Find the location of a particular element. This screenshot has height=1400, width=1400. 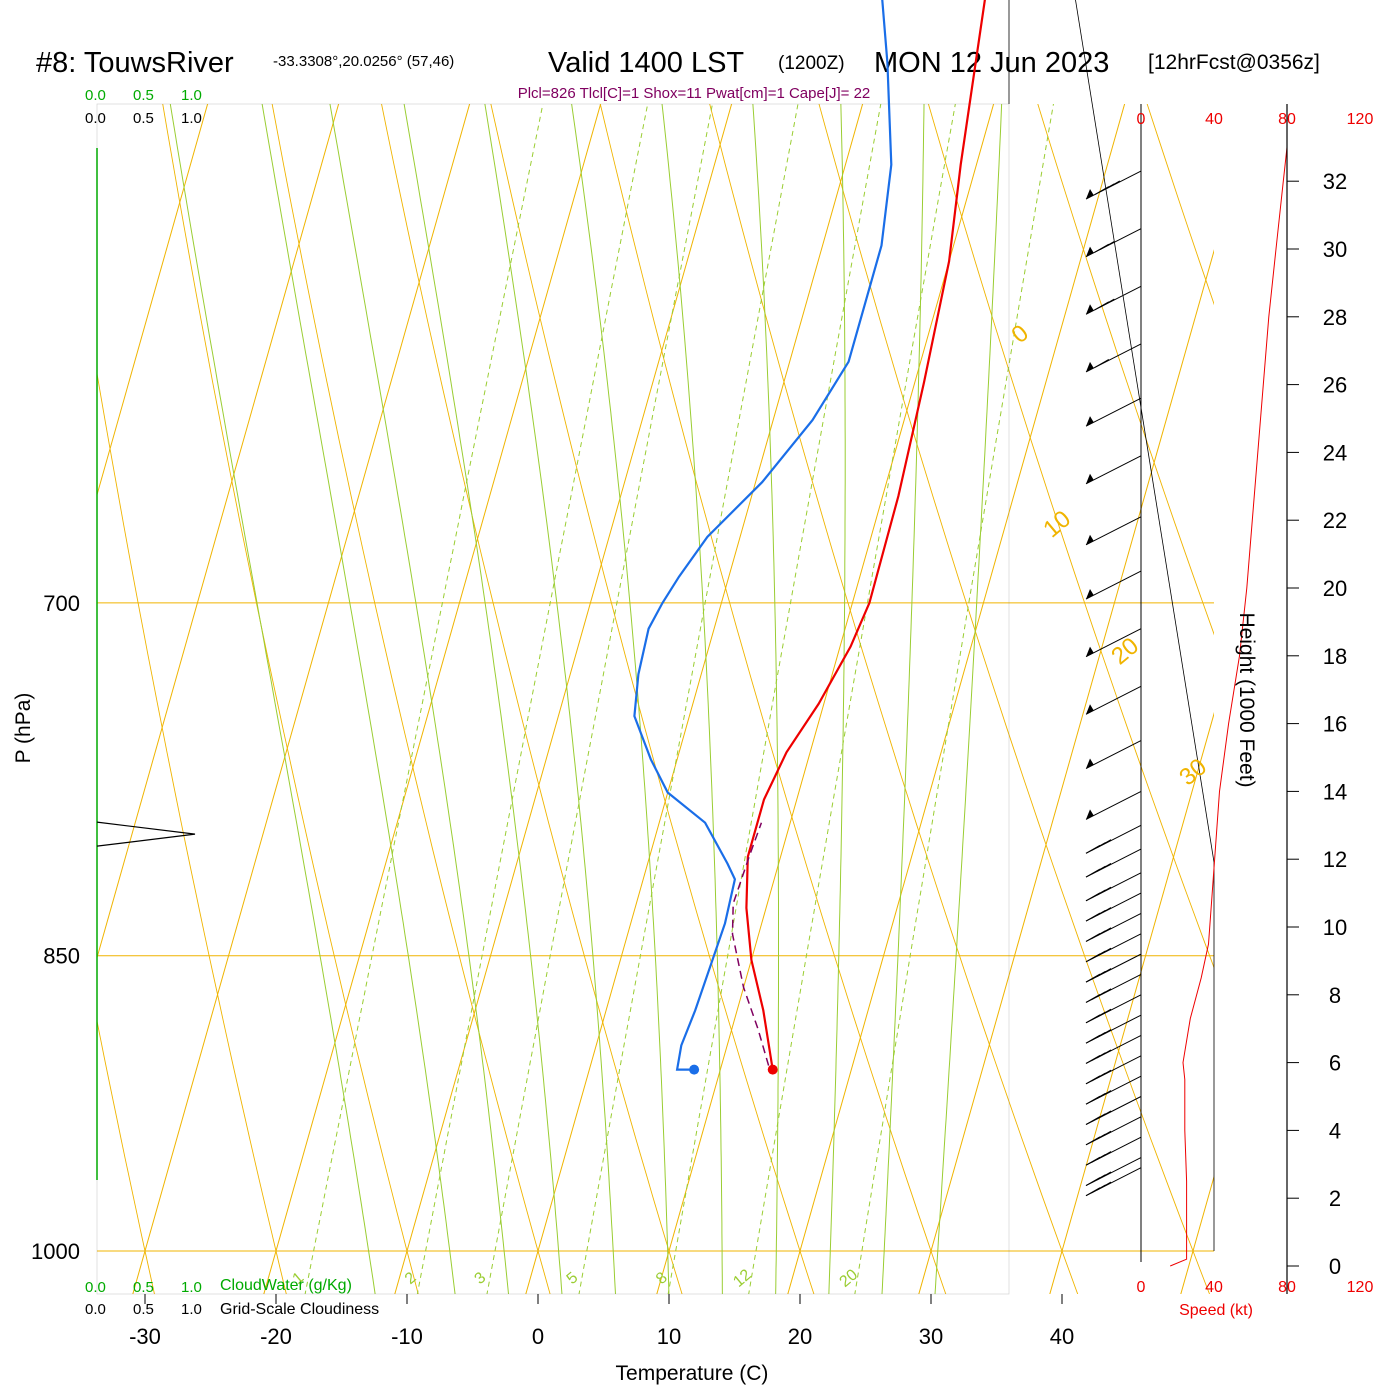

p-tick-label: 850 is located at coordinates (61, 956).